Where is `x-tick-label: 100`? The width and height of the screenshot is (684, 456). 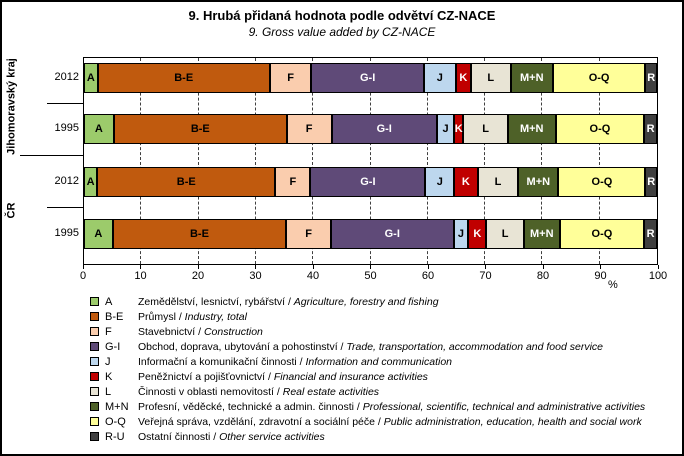 x-tick-label: 100 is located at coordinates (658, 276).